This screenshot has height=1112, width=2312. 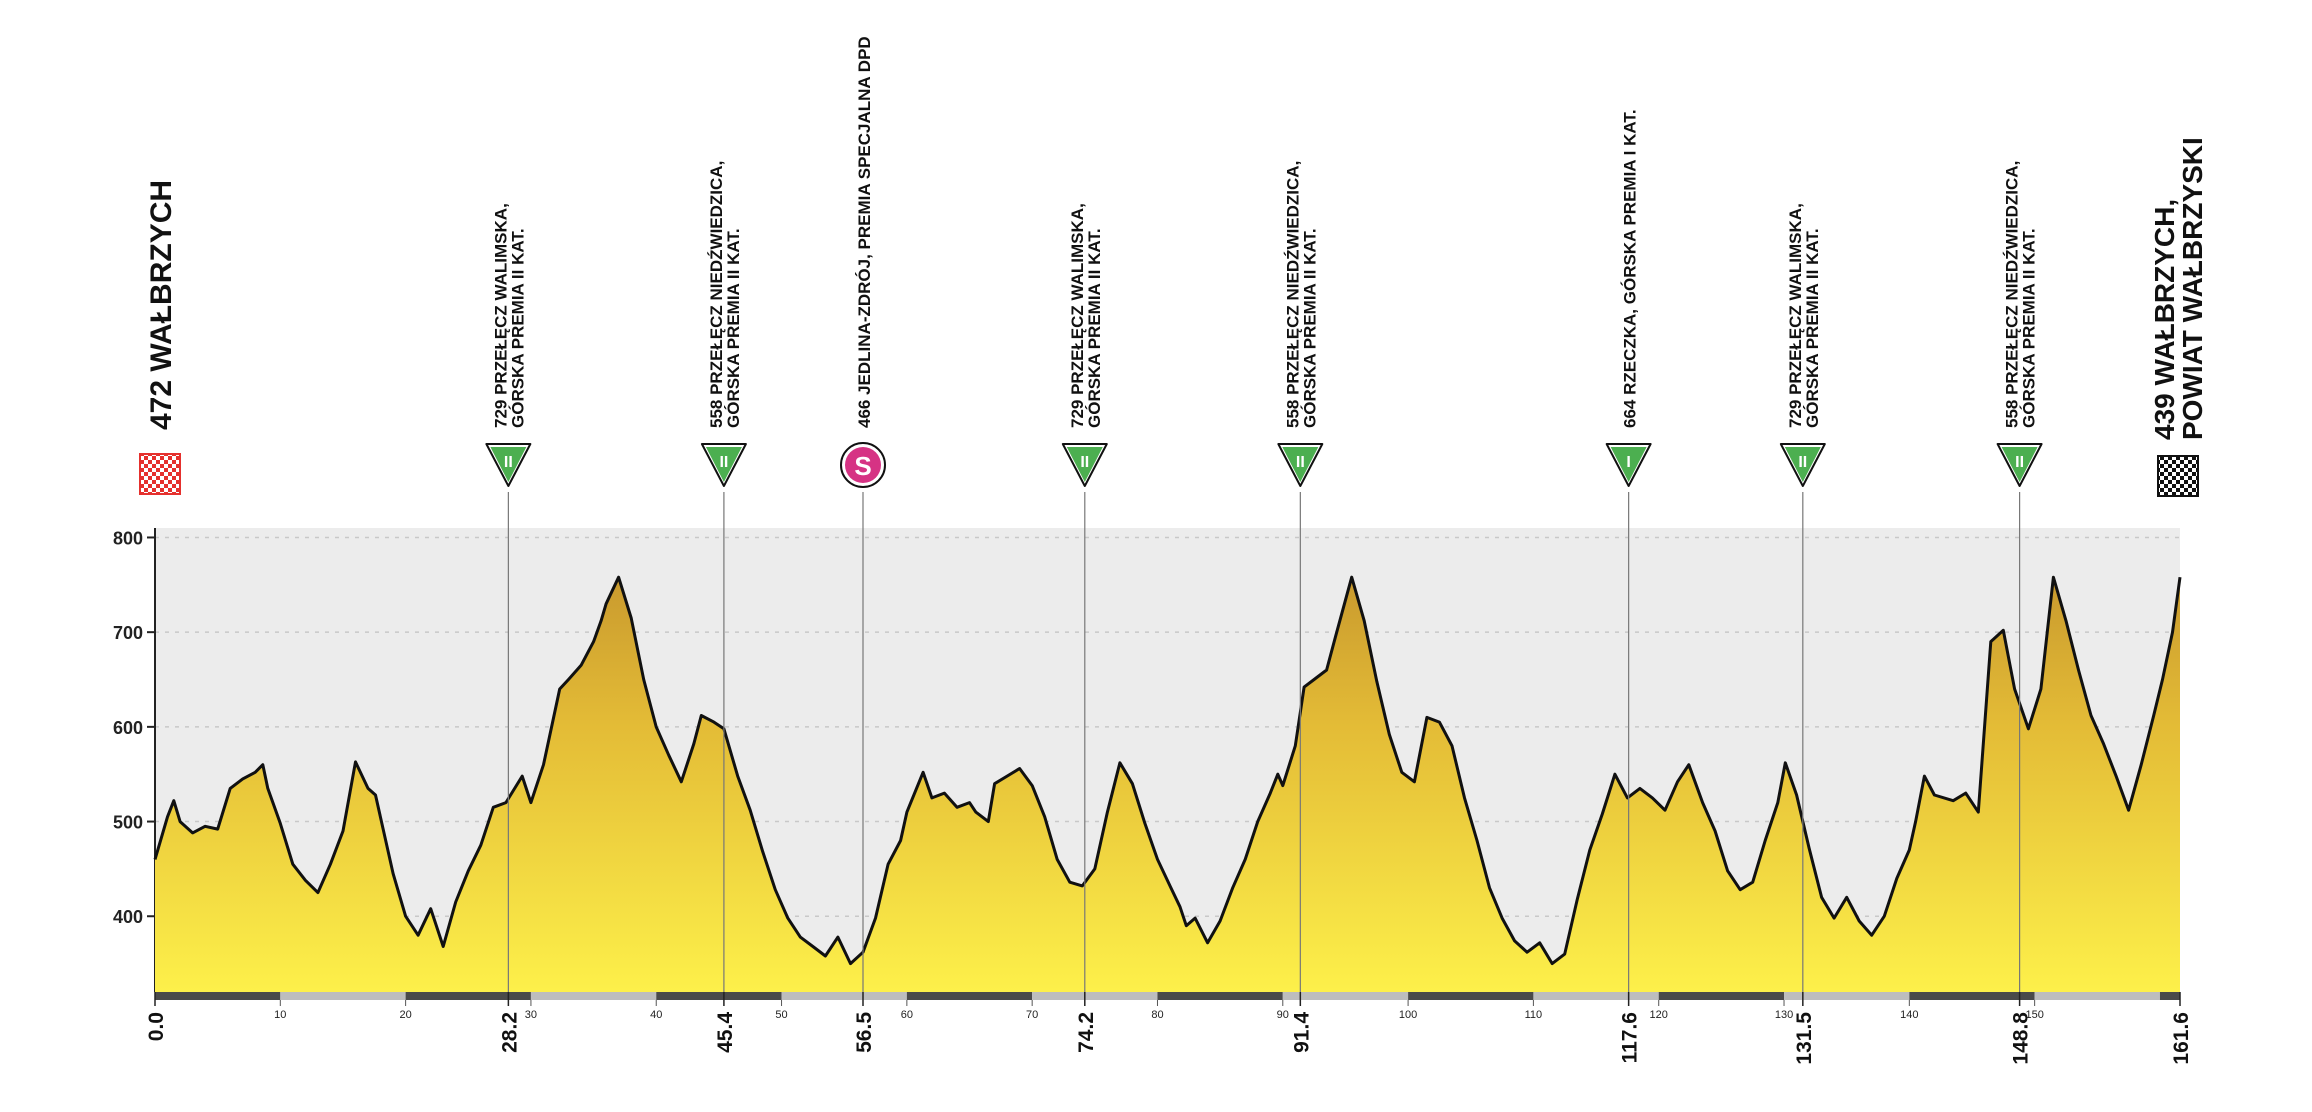 I want to click on x-minor-tick-label: 90, so click(x=1283, y=1015).